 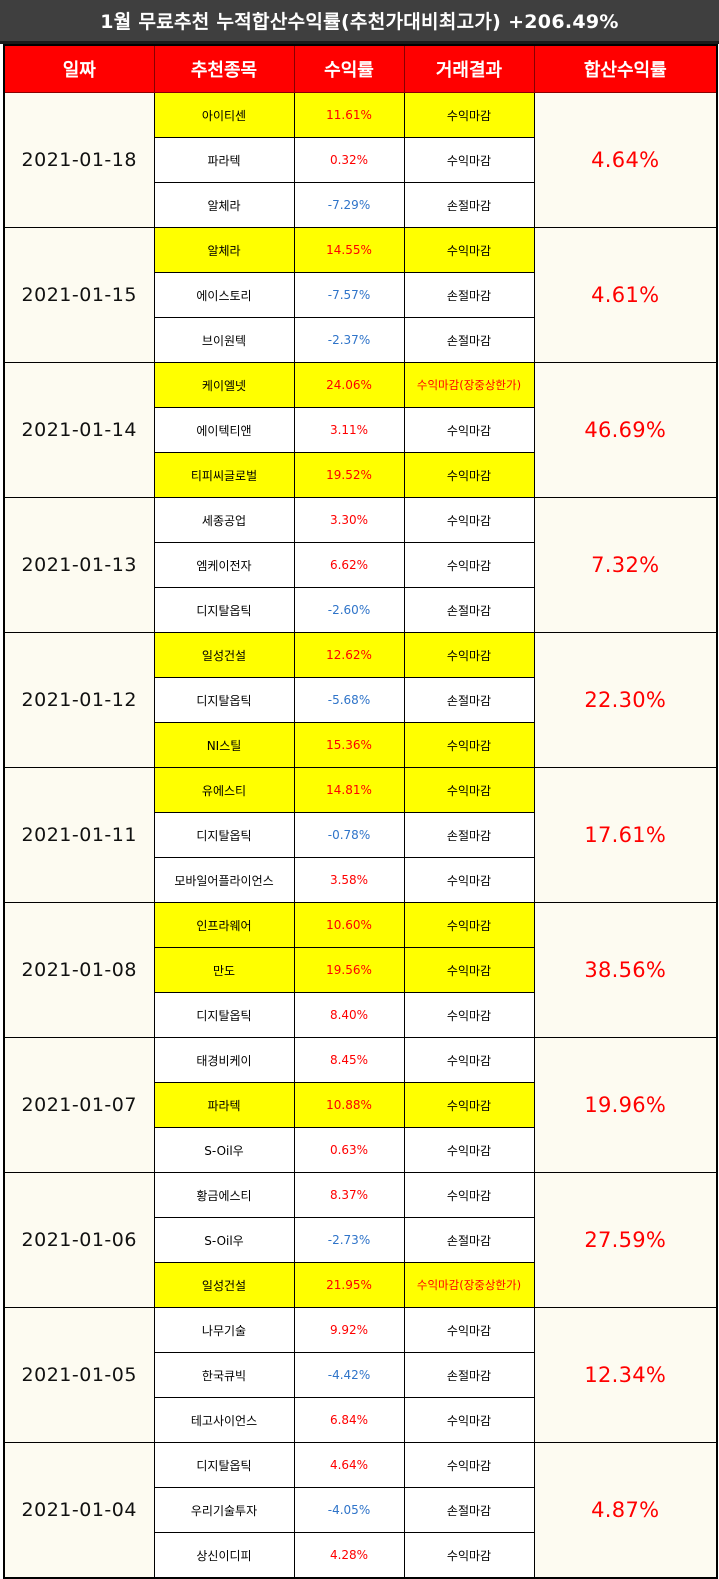 I want to click on date-cell: 2021-01-06, so click(x=79, y=1240).